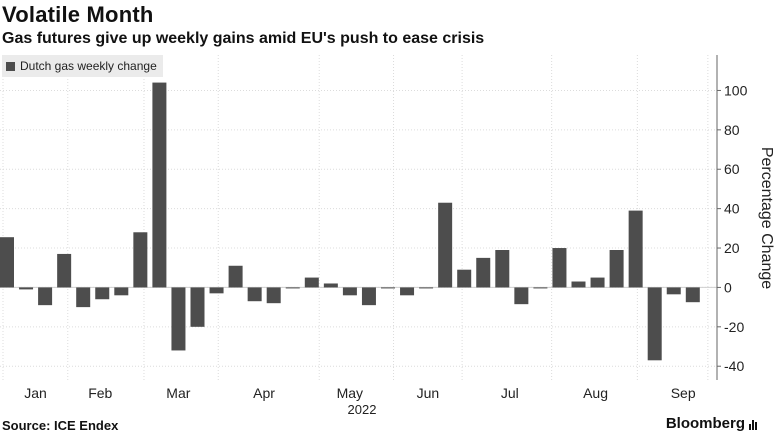  I want to click on bloomberg-chart-icon, so click(754, 424).